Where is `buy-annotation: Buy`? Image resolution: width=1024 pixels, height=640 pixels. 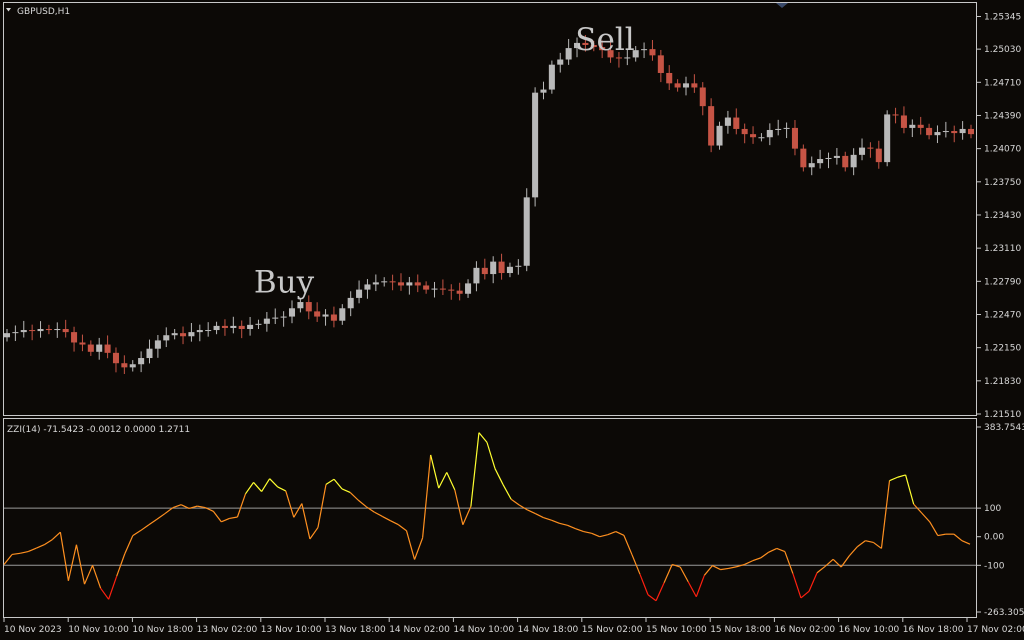
buy-annotation: Buy is located at coordinates (284, 282).